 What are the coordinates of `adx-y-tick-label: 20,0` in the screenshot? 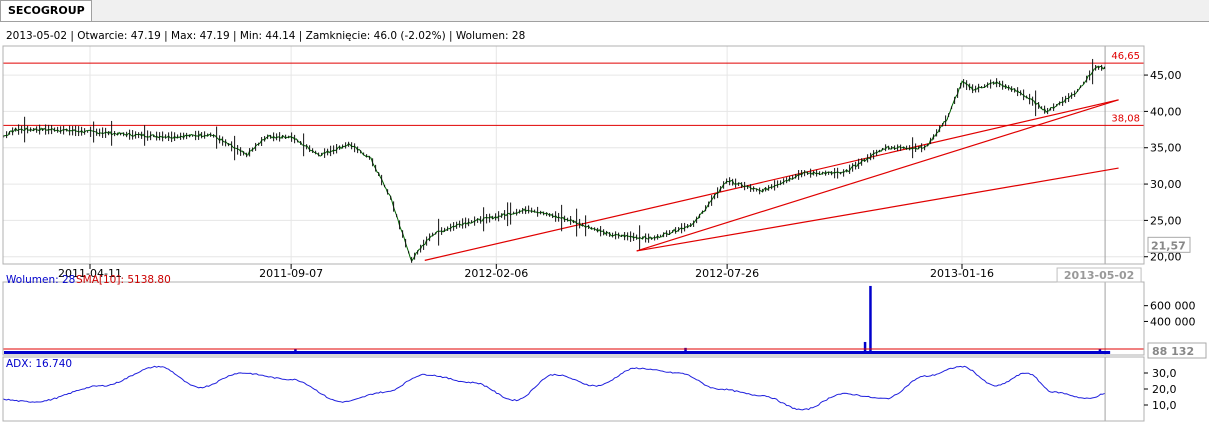 It's located at (1164, 389).